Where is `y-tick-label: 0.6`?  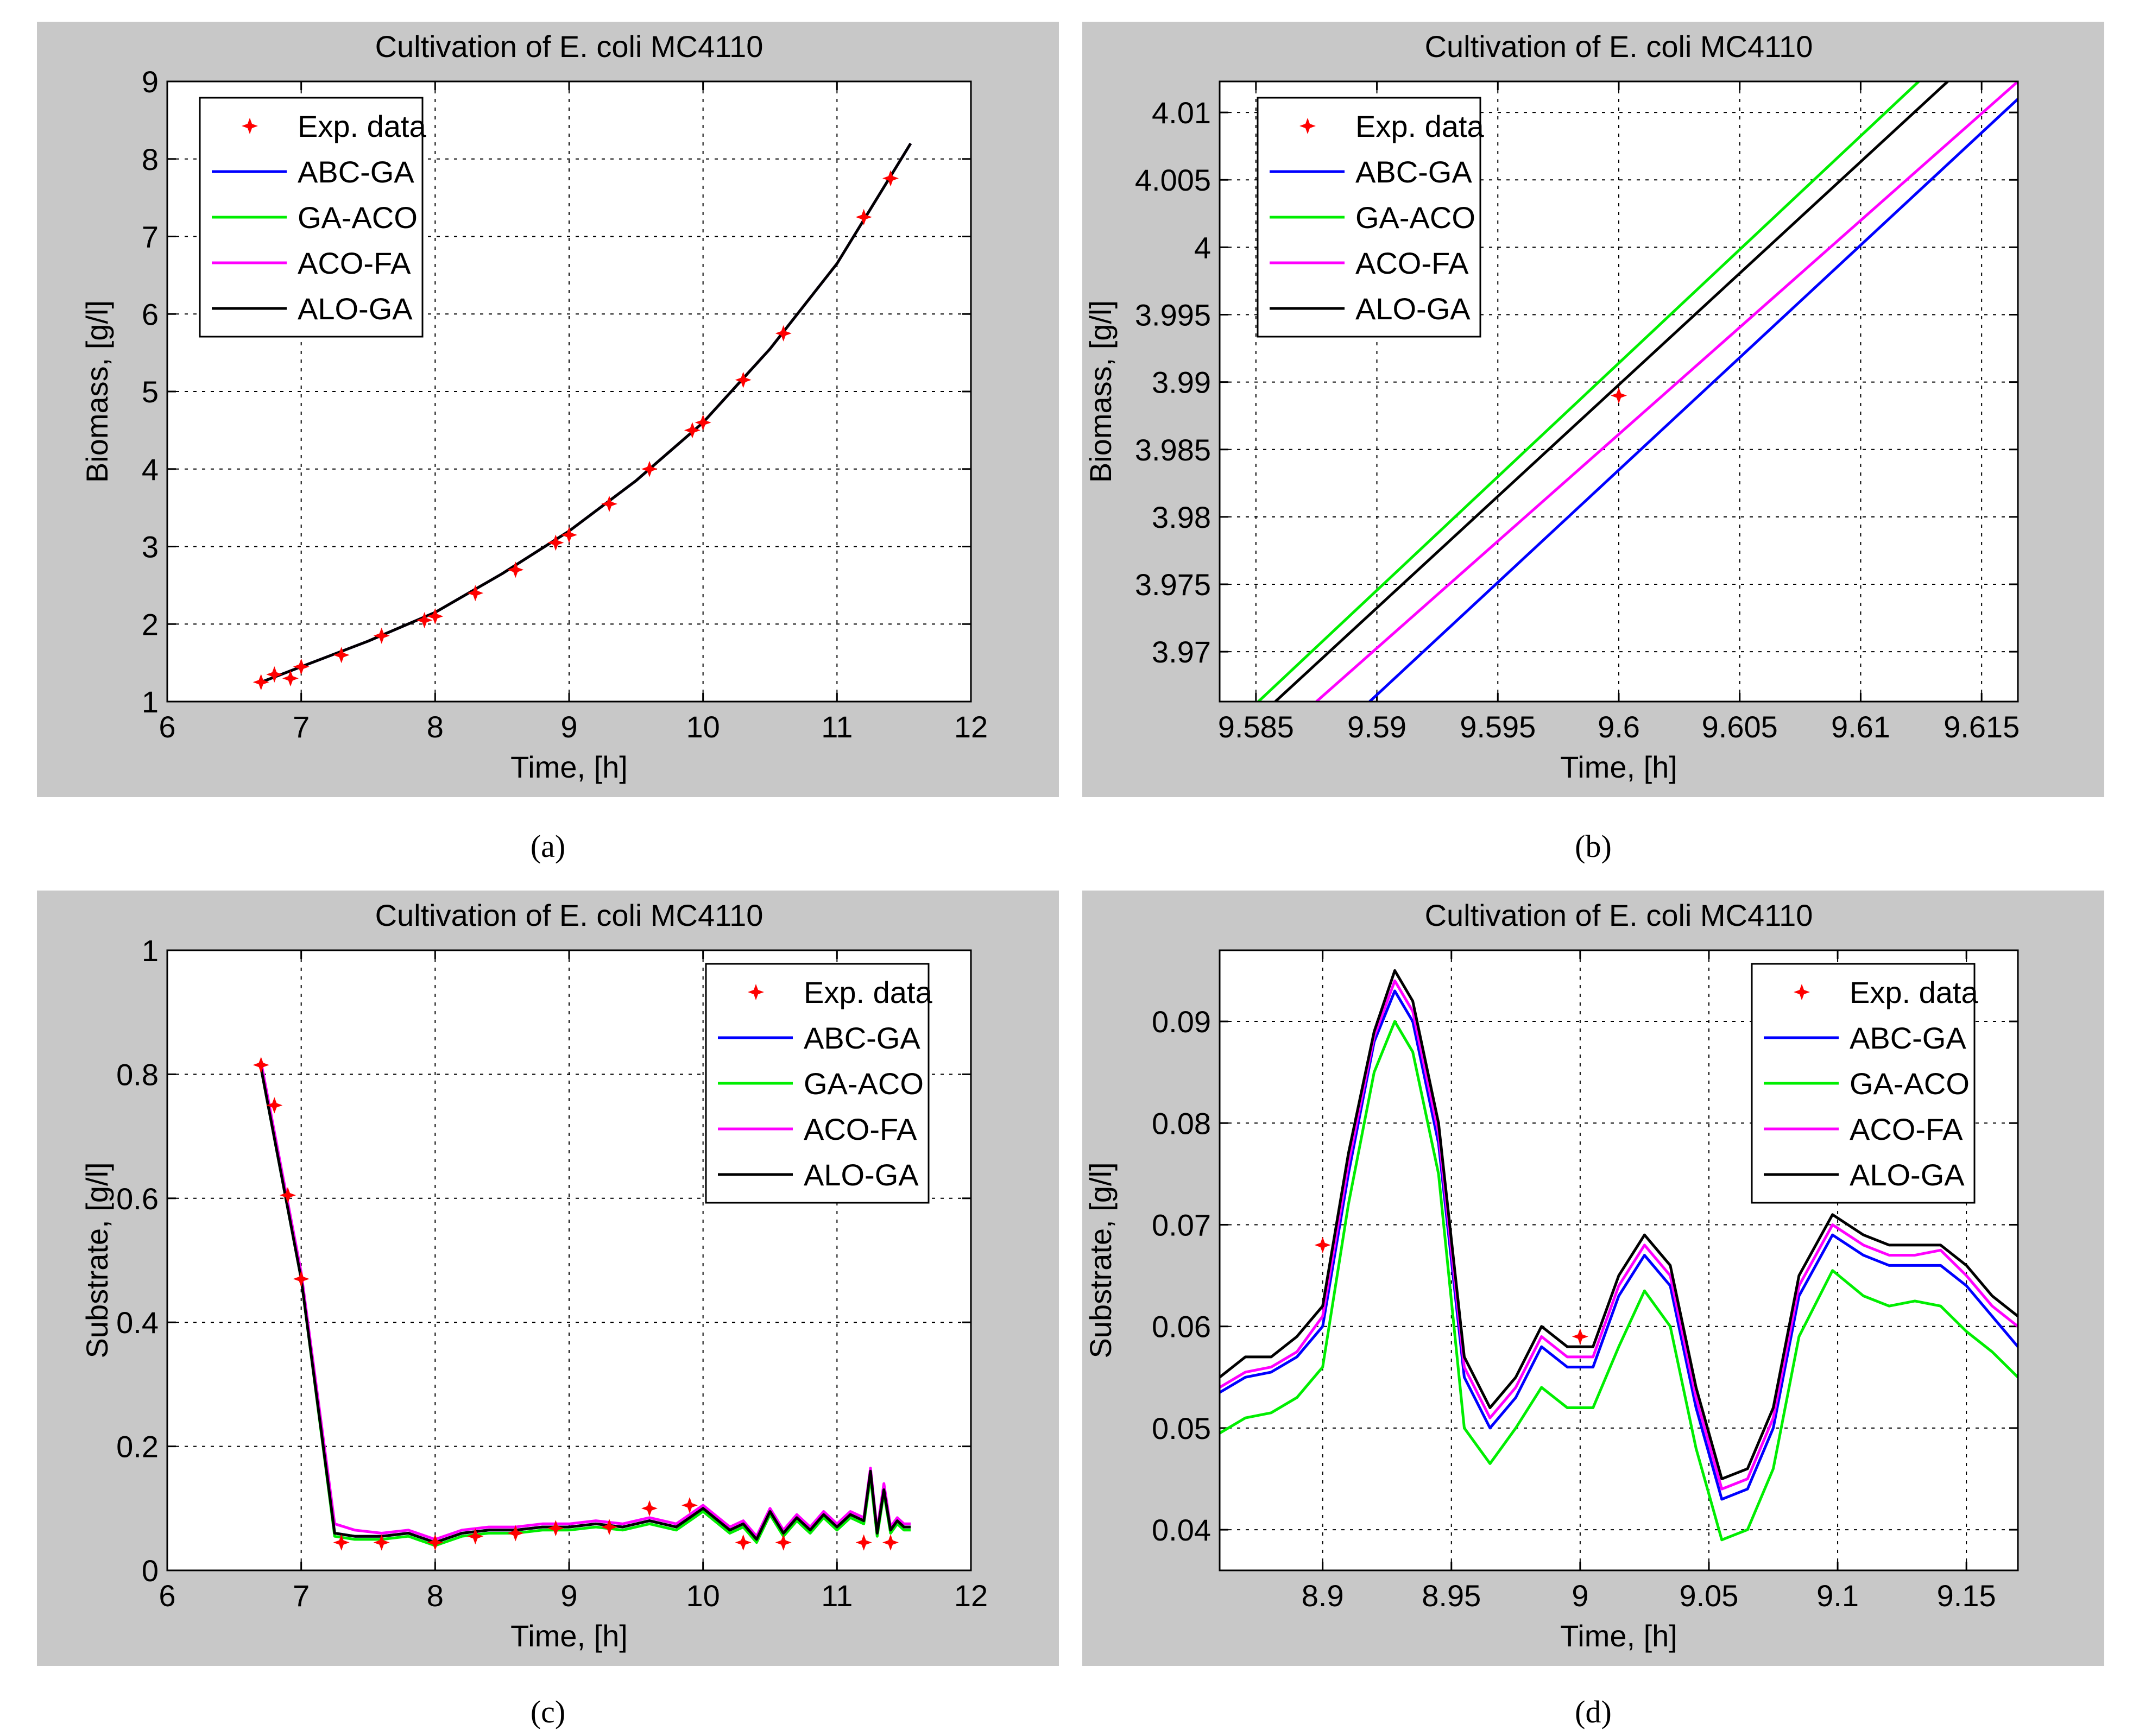
y-tick-label: 0.6 is located at coordinates (137, 1199).